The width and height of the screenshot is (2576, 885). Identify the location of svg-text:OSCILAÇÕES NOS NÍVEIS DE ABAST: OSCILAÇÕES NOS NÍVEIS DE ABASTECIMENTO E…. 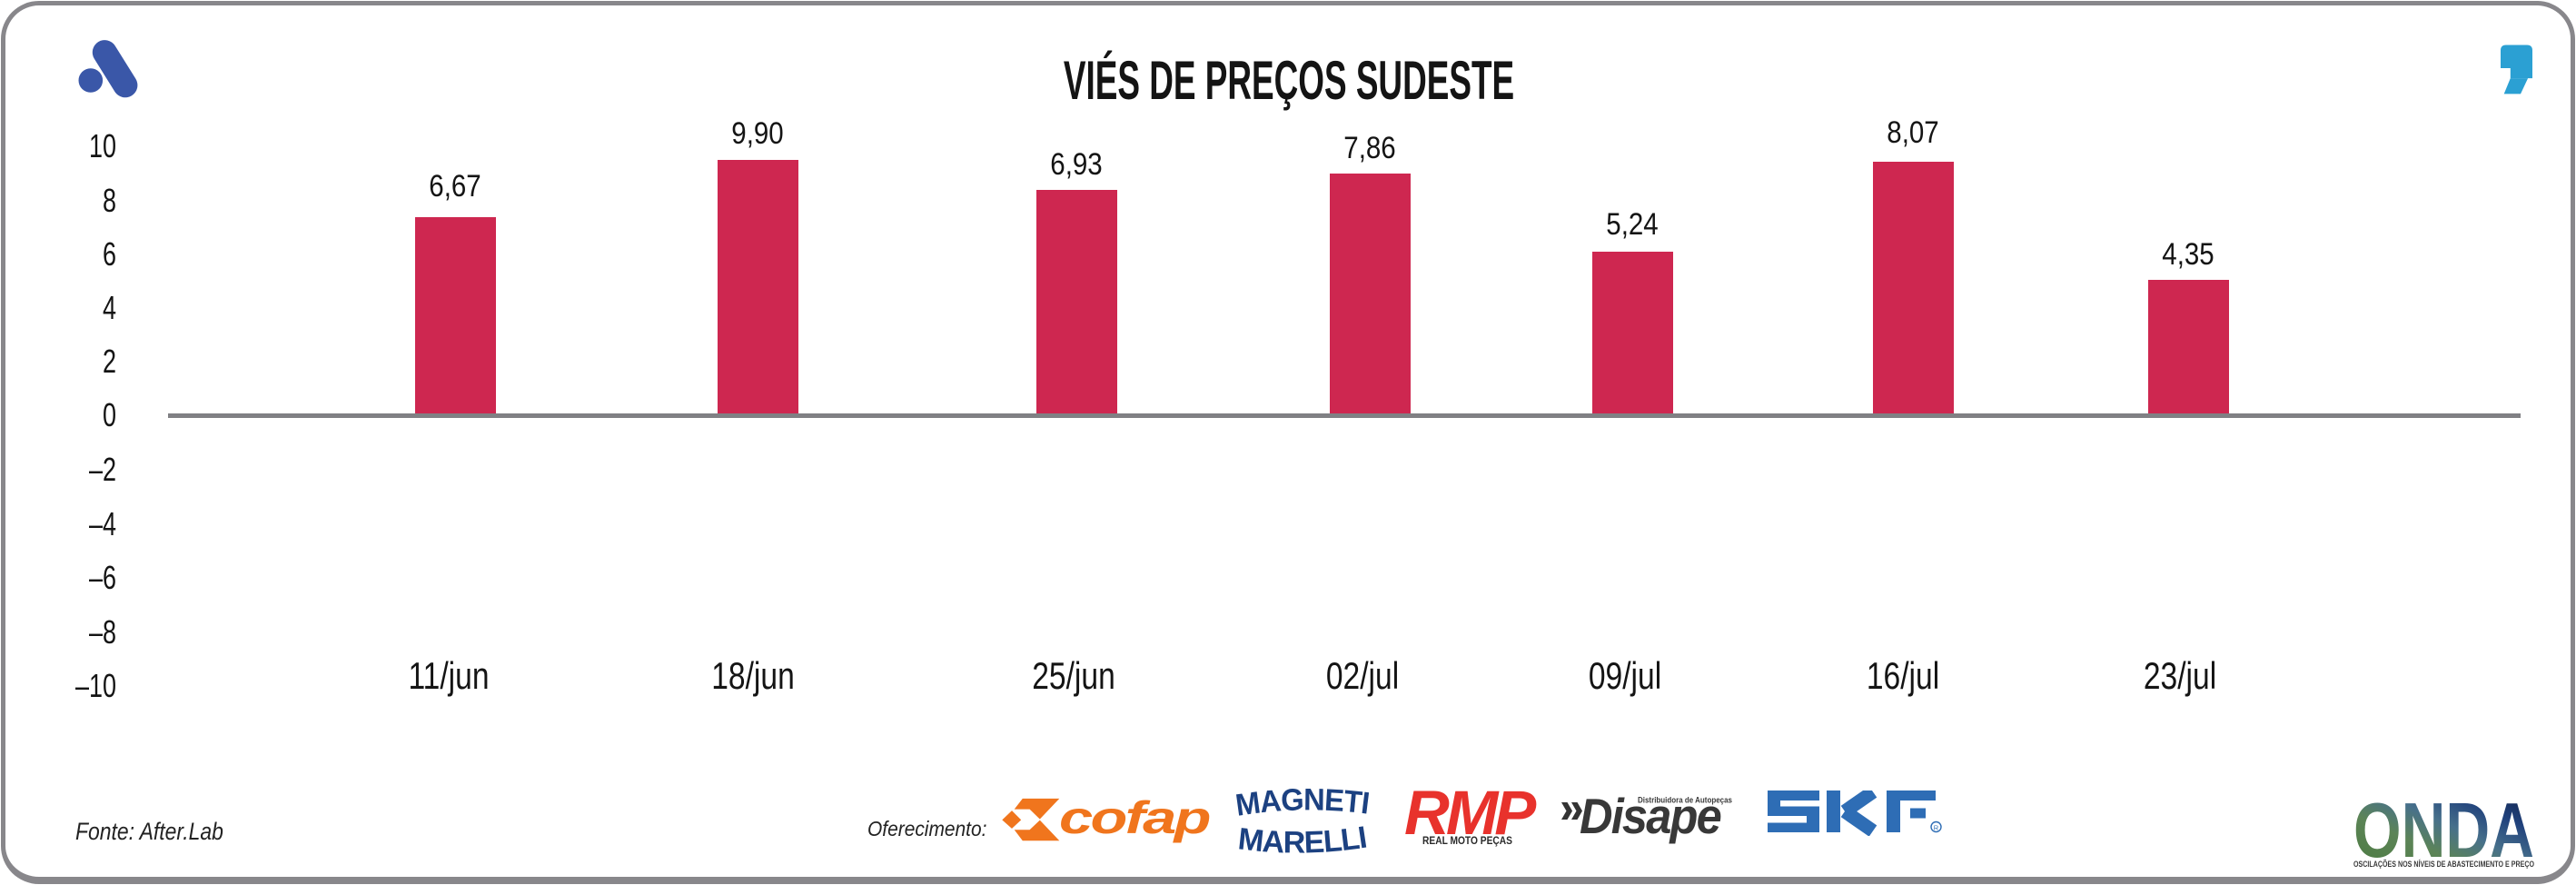
(2443, 864).